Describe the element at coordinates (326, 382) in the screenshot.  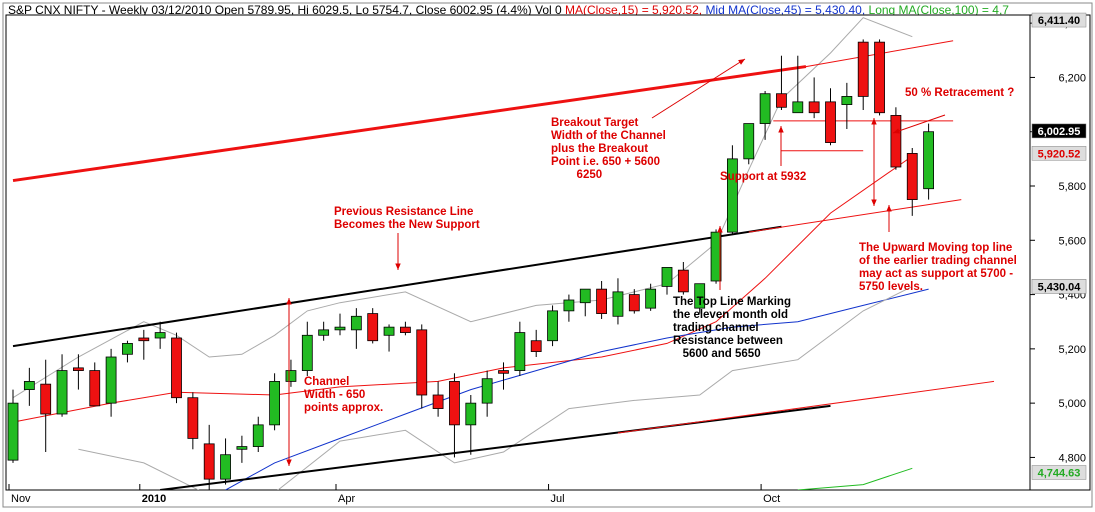
I see `annotation-line: Channel` at that location.